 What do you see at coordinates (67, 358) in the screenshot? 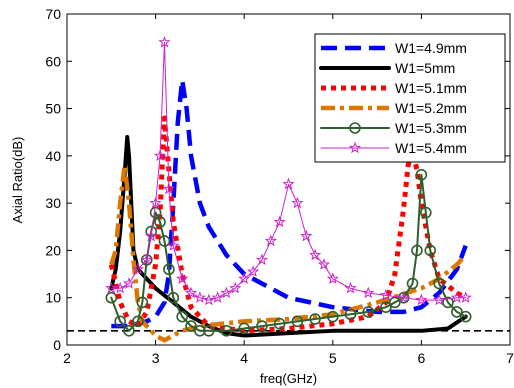
I see `x-tick-label: 2` at bounding box center [67, 358].